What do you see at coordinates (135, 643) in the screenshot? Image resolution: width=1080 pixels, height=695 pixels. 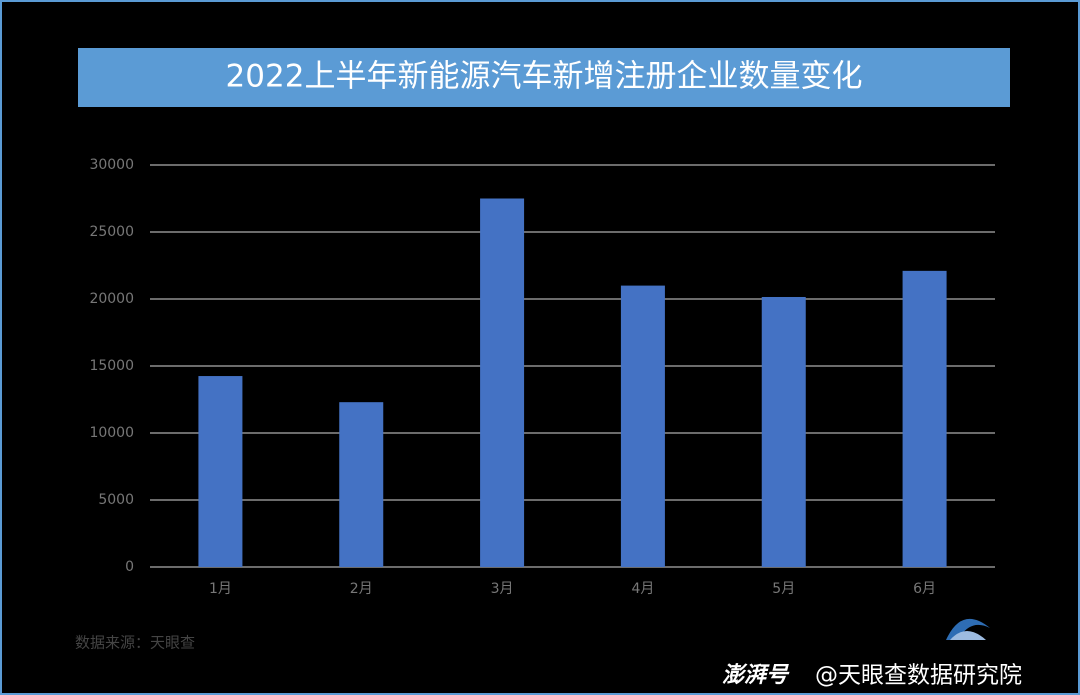 I see `source-note: 数据来源：天眼查` at bounding box center [135, 643].